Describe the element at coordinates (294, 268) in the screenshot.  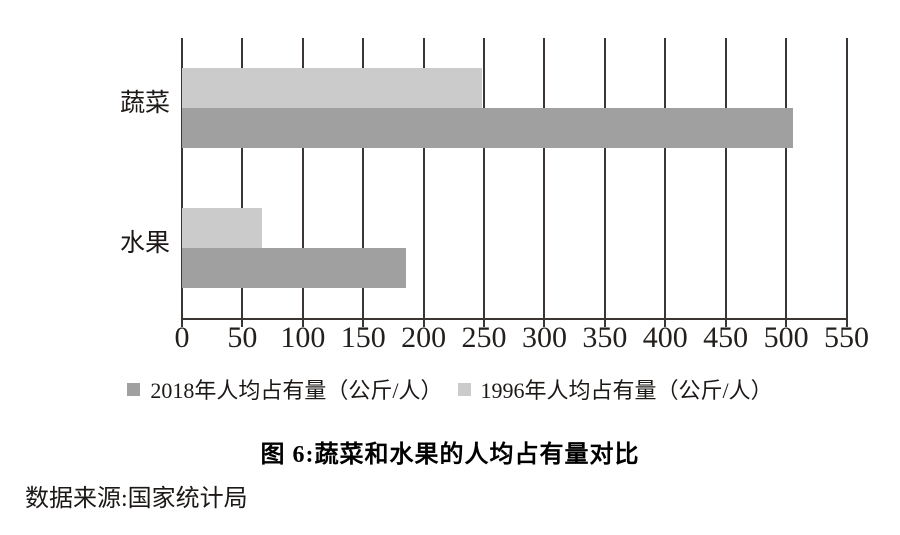
I see `bar-fruits-2018` at that location.